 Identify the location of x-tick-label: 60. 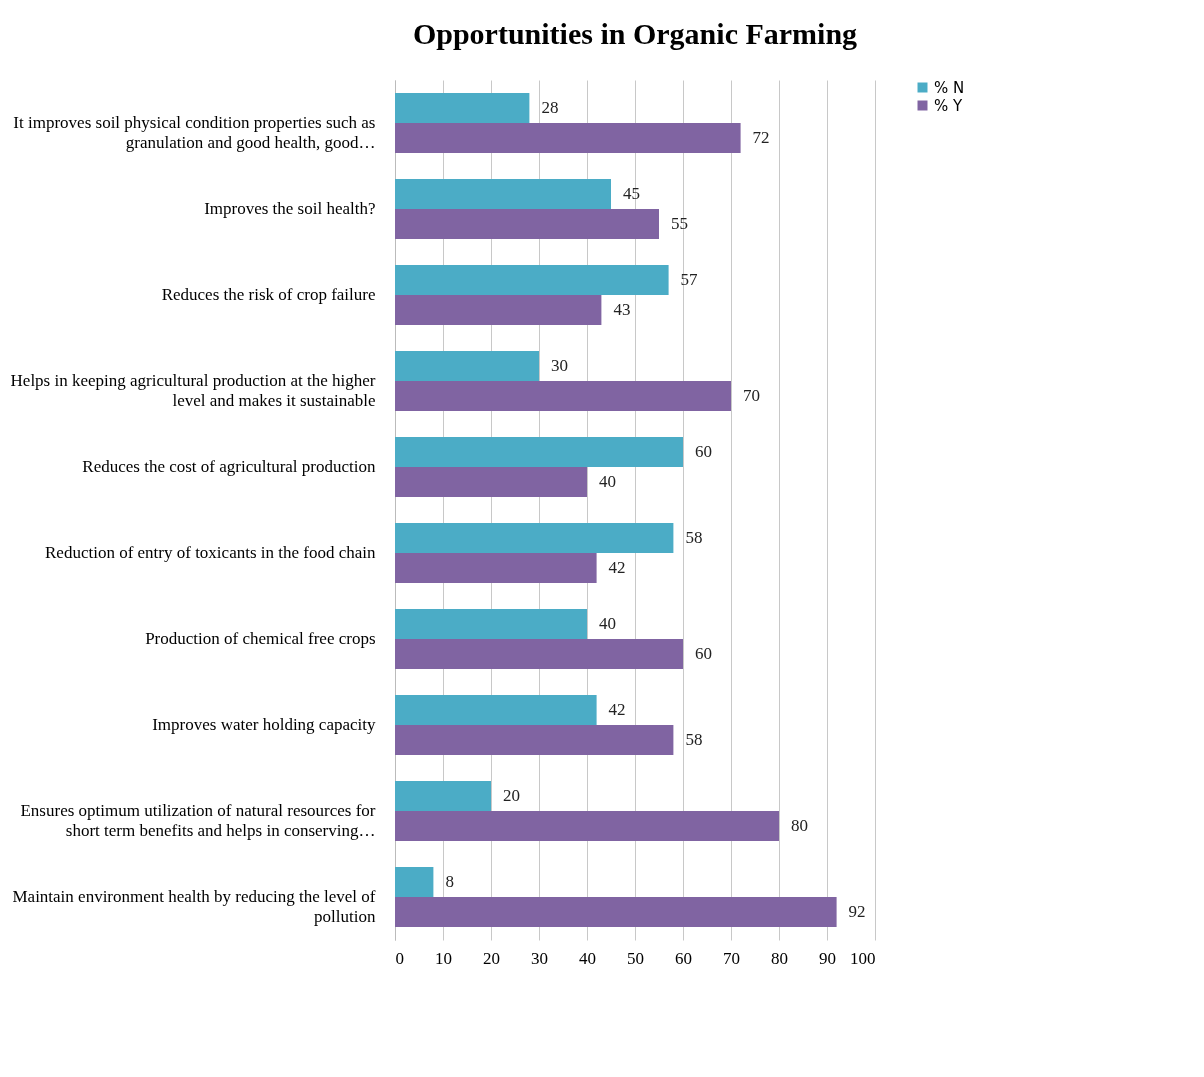
(683, 958).